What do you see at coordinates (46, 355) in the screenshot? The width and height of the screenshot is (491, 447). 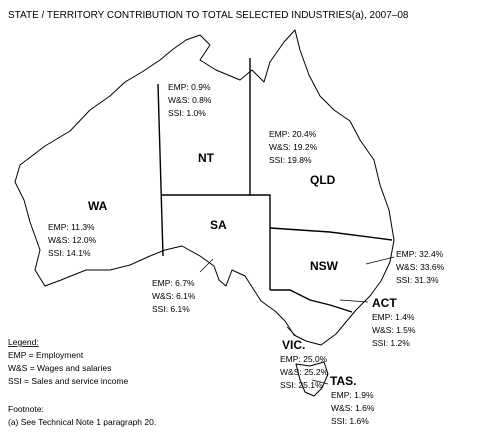 I see `legend-item: EMP = Employment` at bounding box center [46, 355].